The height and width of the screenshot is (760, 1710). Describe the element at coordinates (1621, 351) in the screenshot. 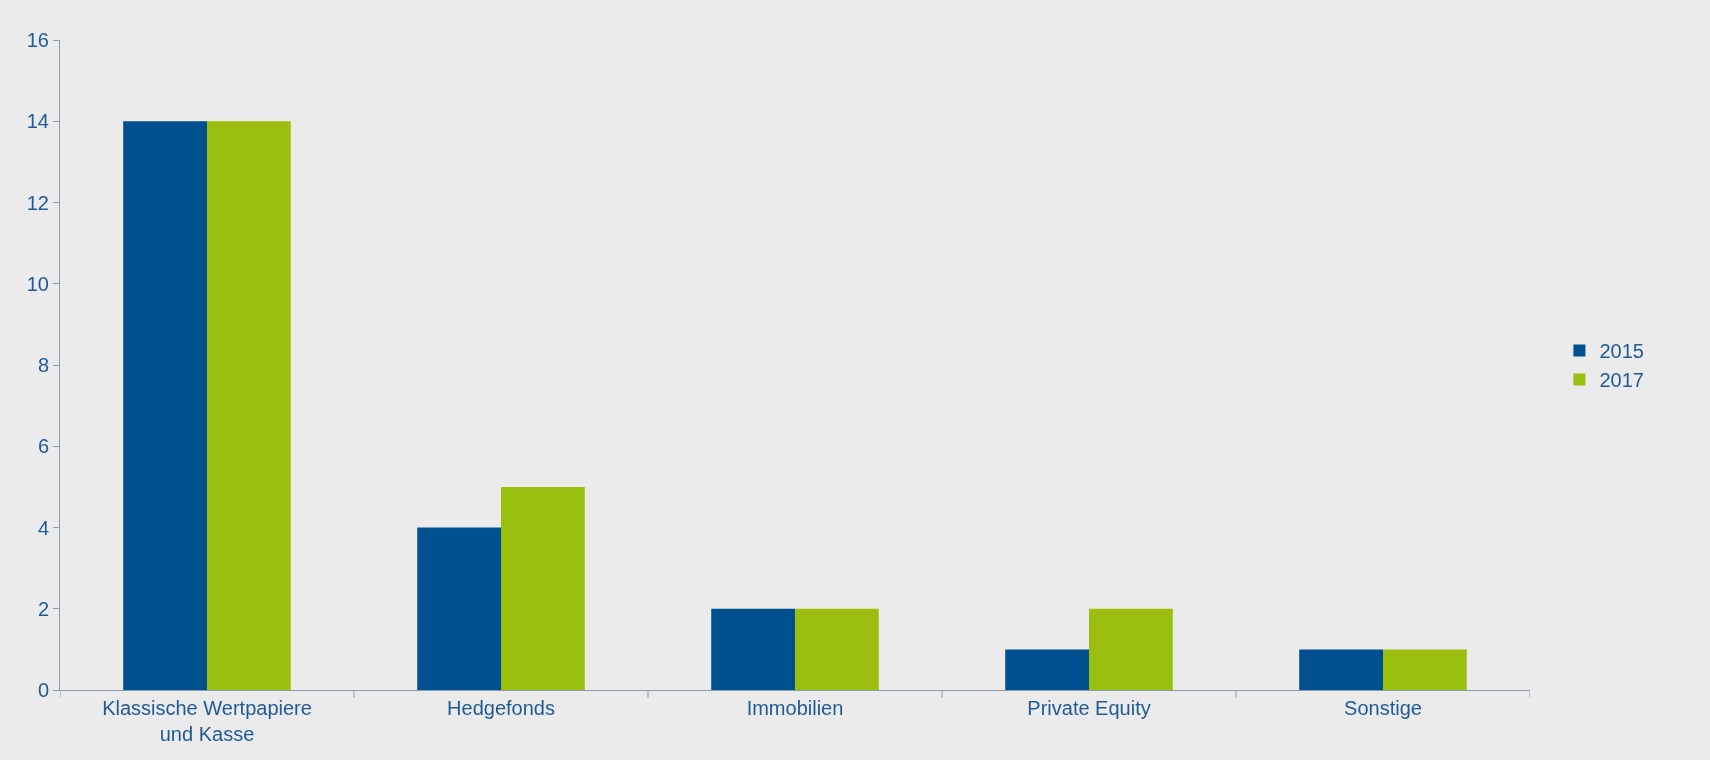

I see `legend-label: 2015` at that location.